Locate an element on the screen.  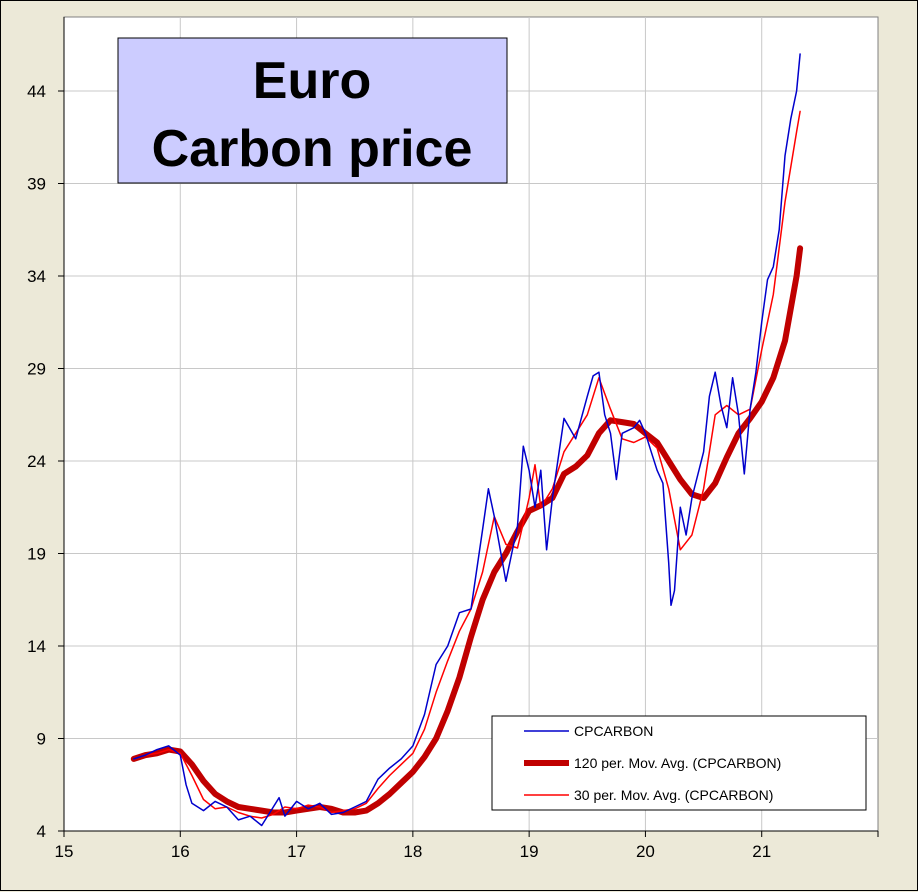
legend-label-ma30: 30 per. Mov. Avg. (CPCARBON) is located at coordinates (673, 795).